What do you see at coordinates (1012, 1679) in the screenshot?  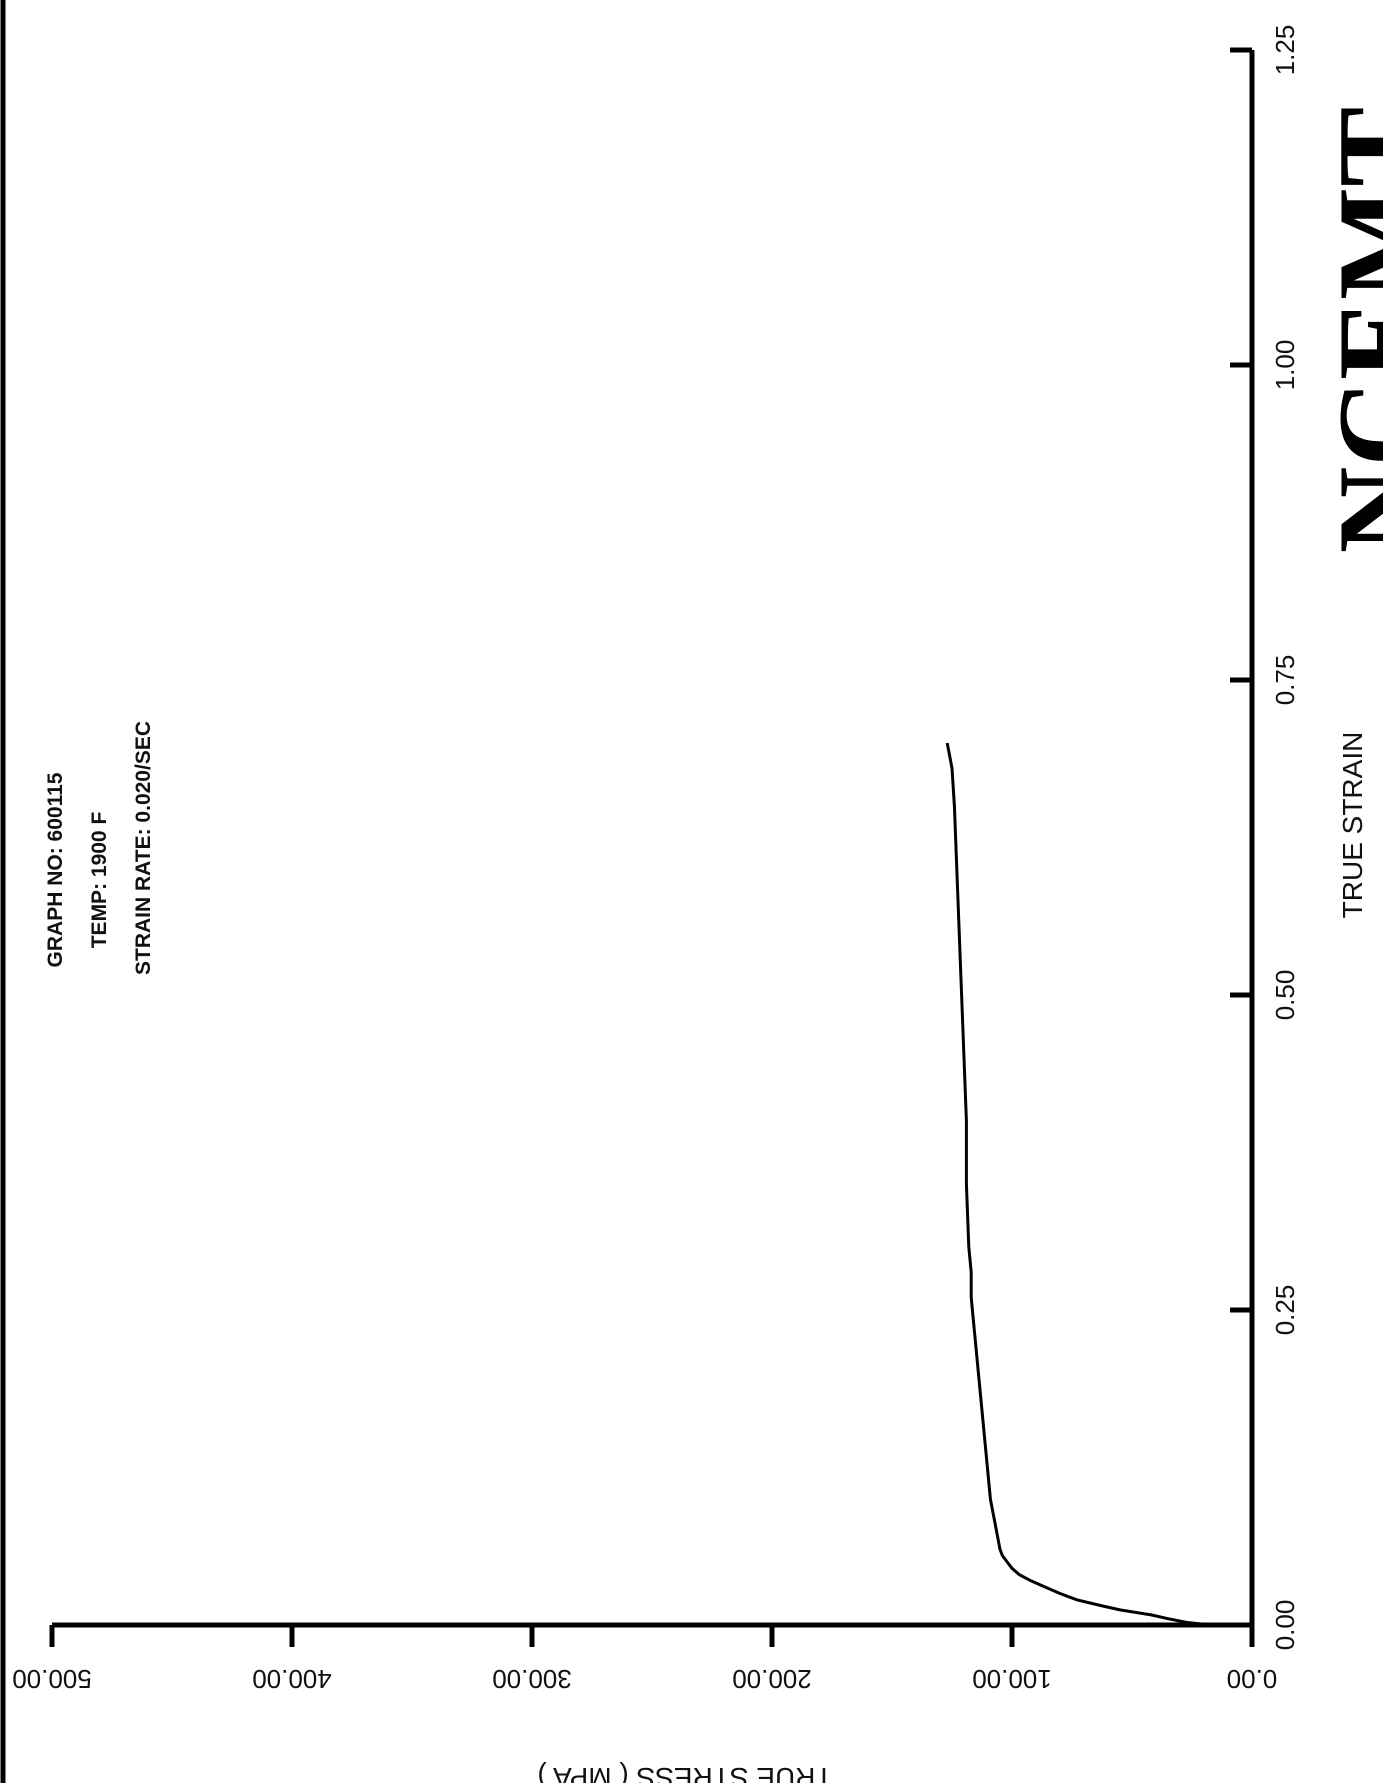 I see `y-tick-label: 100.00` at bounding box center [1012, 1679].